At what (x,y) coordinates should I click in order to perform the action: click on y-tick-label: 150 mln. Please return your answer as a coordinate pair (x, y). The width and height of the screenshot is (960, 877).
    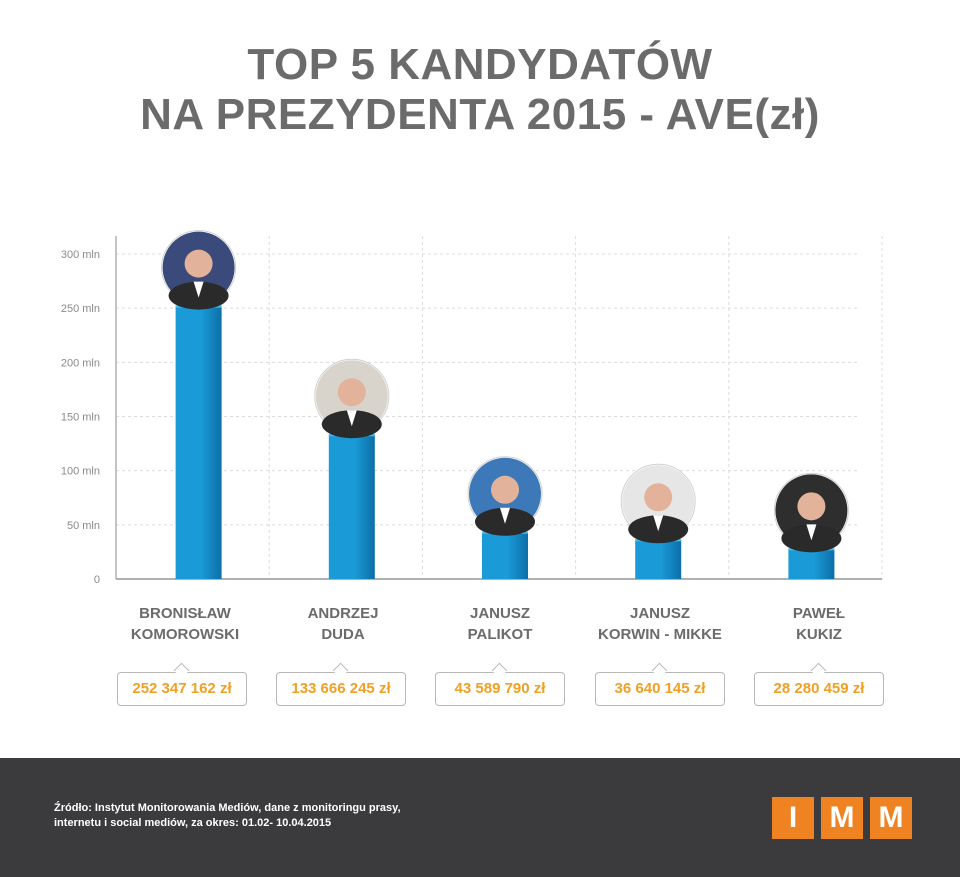
    Looking at the image, I should click on (80, 418).